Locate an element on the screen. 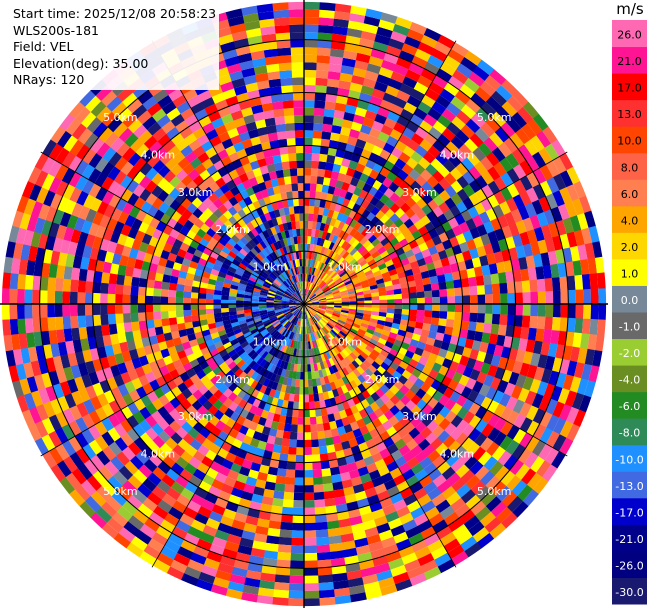  colorbar-tick-label: -21.0 is located at coordinates (629, 539).